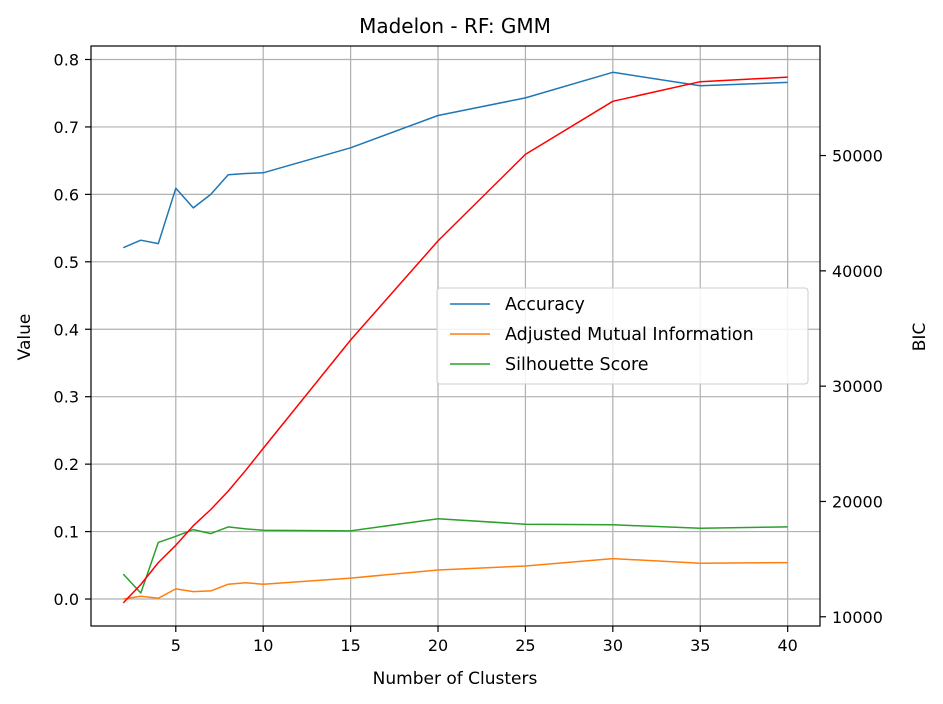 The height and width of the screenshot is (704, 943). I want to click on y-axis-label: Value, so click(25, 337).